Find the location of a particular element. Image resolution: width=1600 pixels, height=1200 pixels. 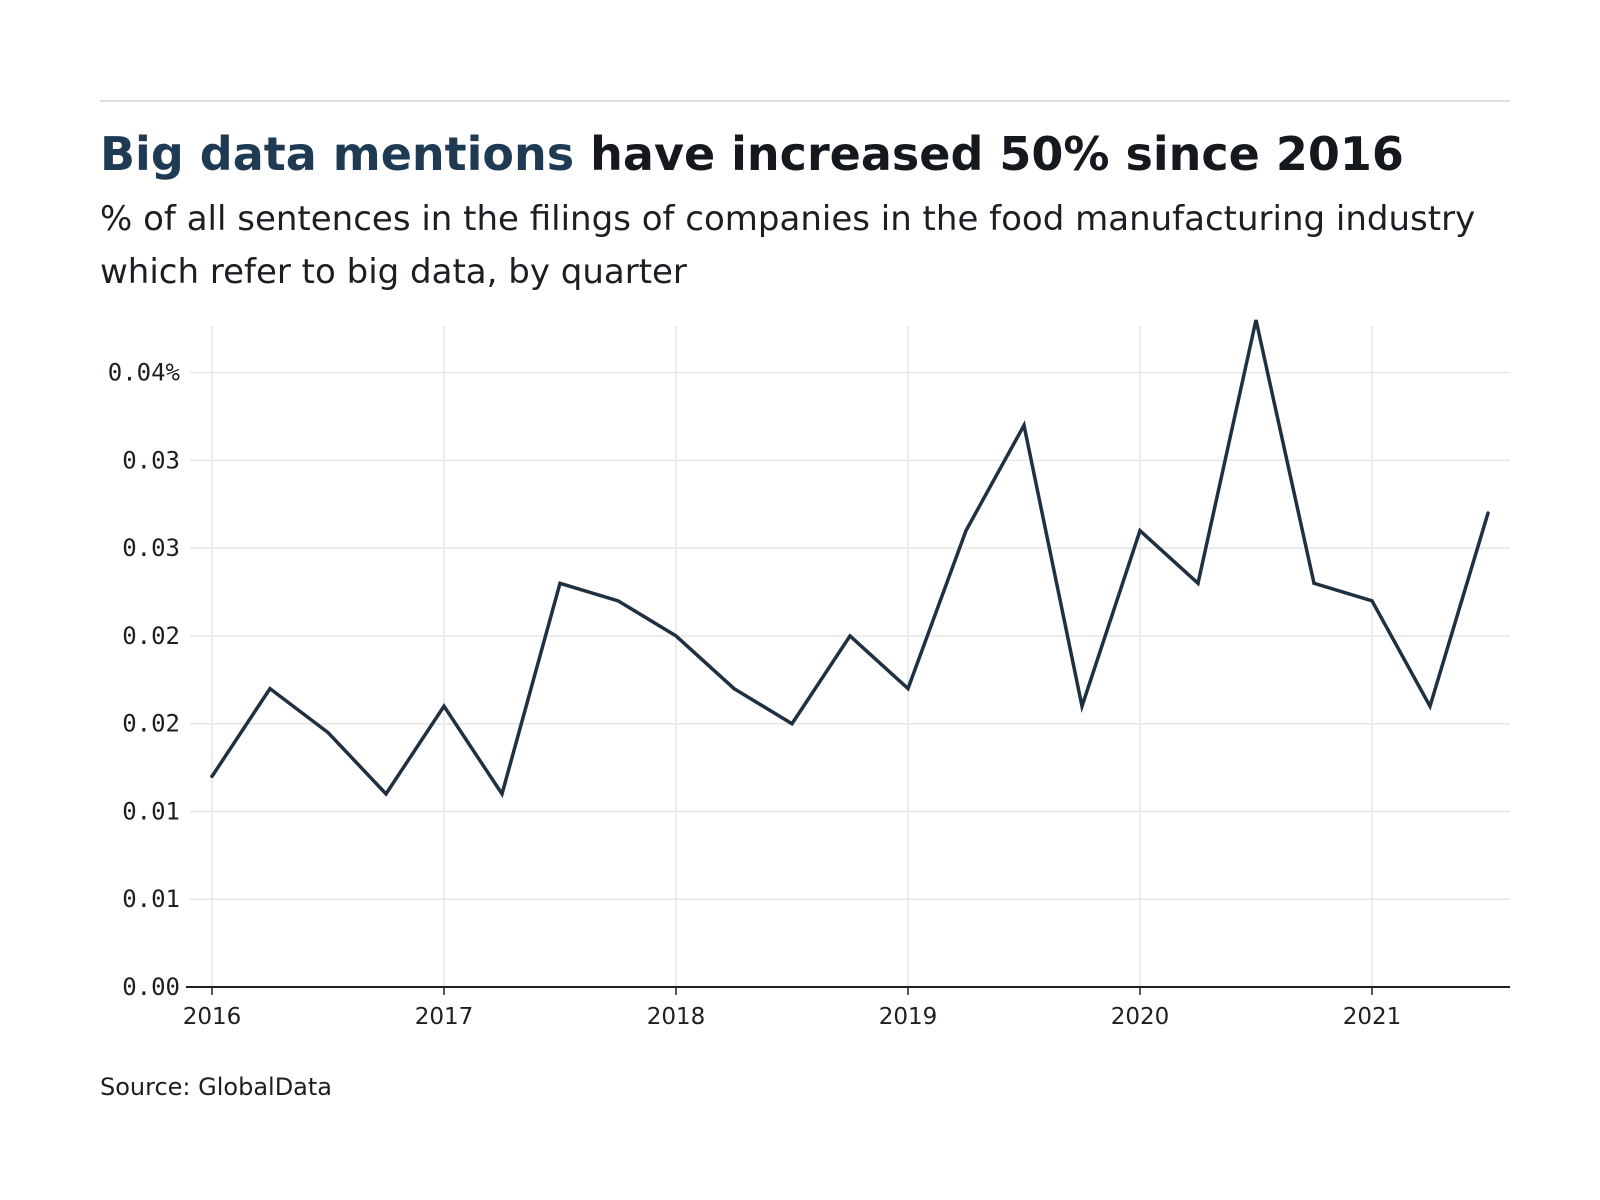

x-tick-label: 2016 is located at coordinates (212, 1017).